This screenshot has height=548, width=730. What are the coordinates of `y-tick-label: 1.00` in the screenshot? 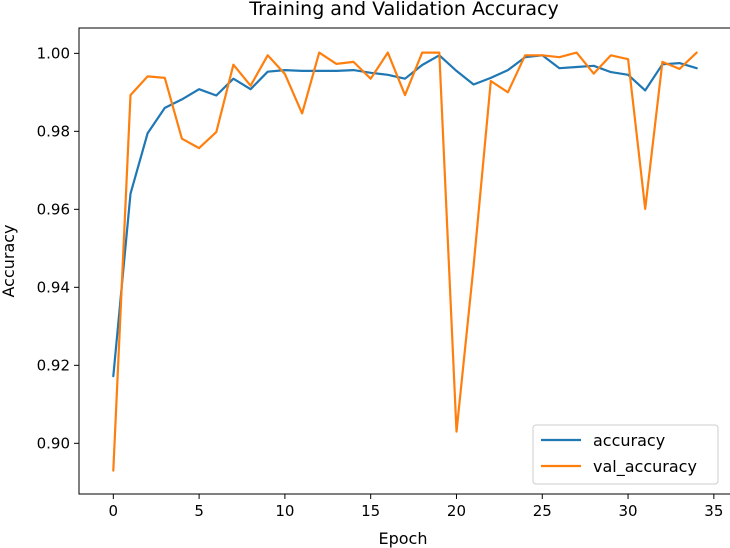 It's located at (53, 53).